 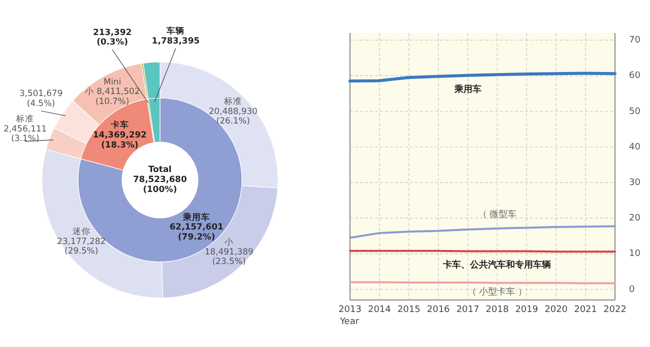 What do you see at coordinates (25, 129) in the screenshot?
I see `data-label: 标准 2,456,111 (3.1%)` at bounding box center [25, 129].